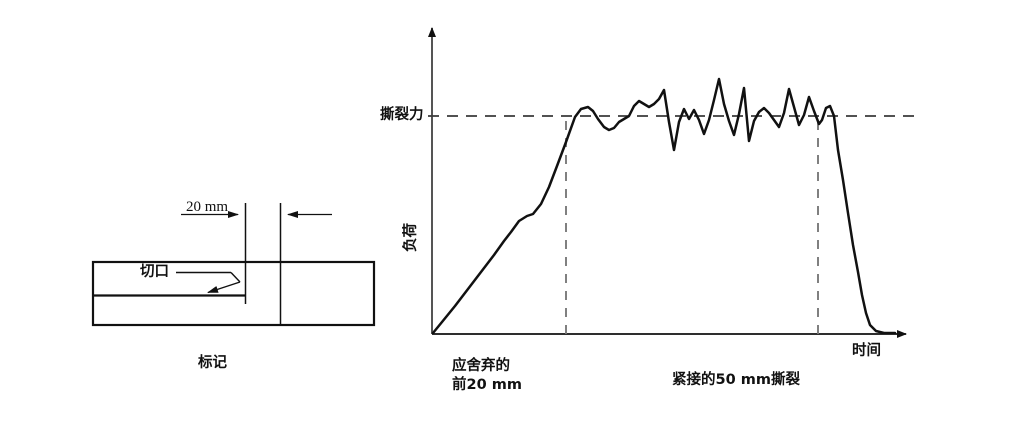 This screenshot has height=422, width=1036. Describe the element at coordinates (736, 380) in the screenshot. I see `tear-caption: 紧接的50 mm撕裂` at that location.